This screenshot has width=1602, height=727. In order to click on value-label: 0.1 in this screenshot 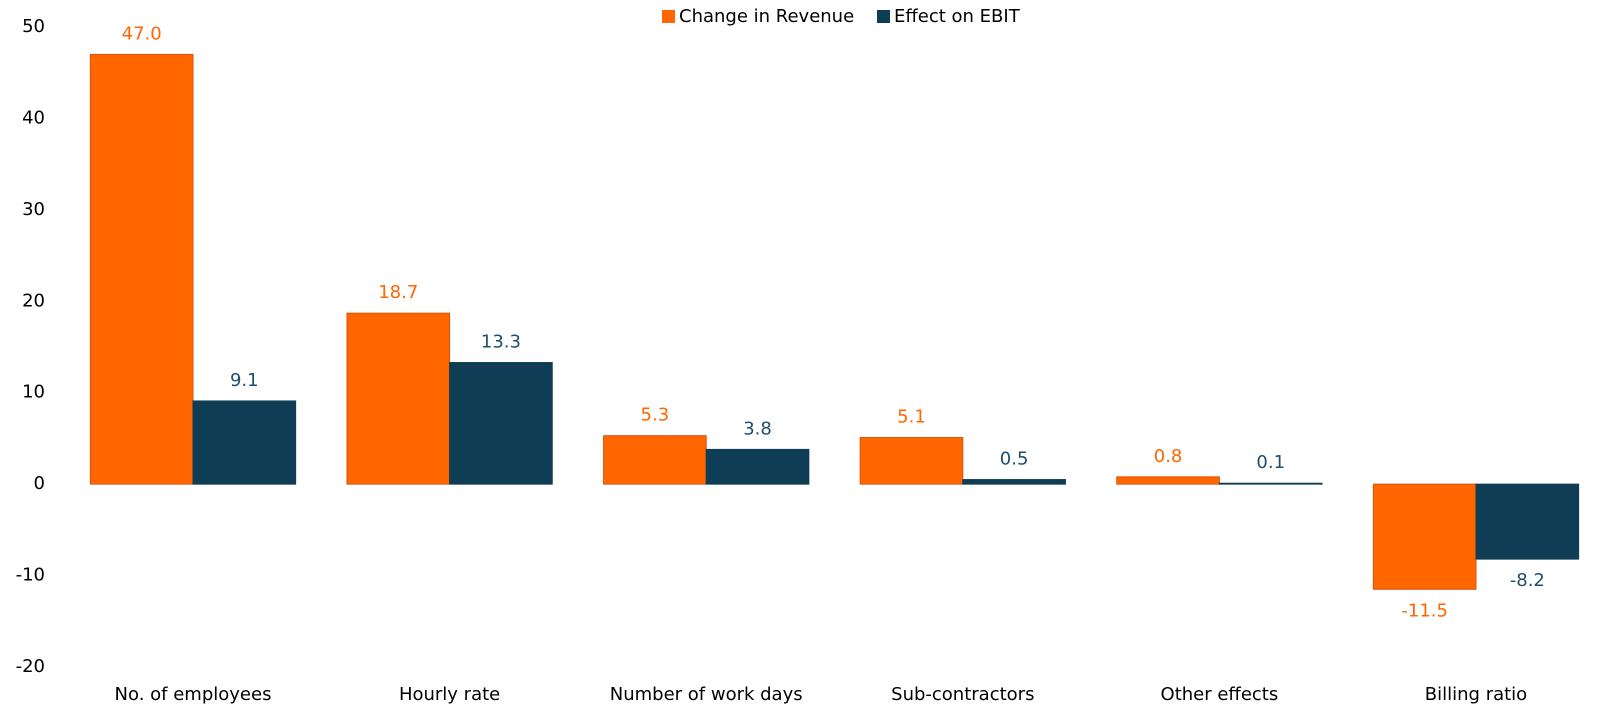, I will do `click(1270, 462)`.